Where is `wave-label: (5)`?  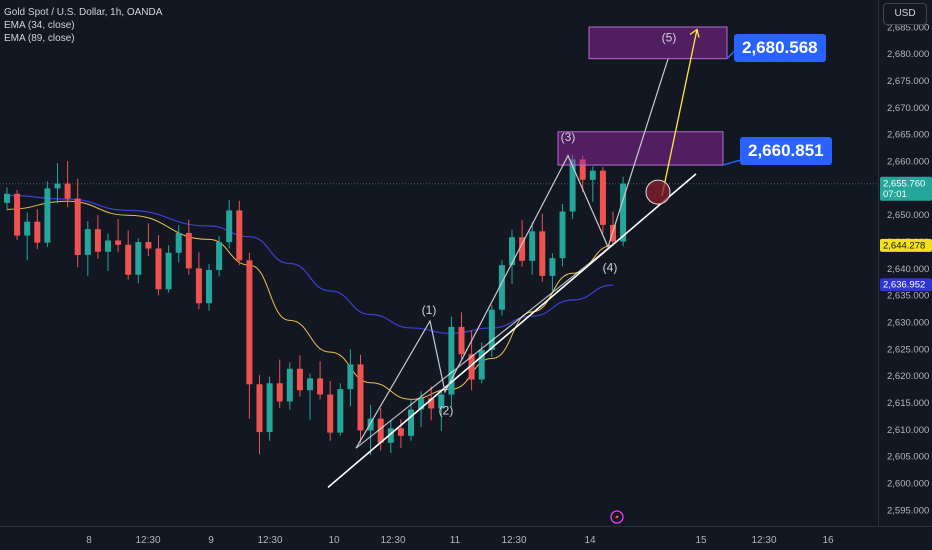
wave-label: (5) is located at coordinates (669, 38).